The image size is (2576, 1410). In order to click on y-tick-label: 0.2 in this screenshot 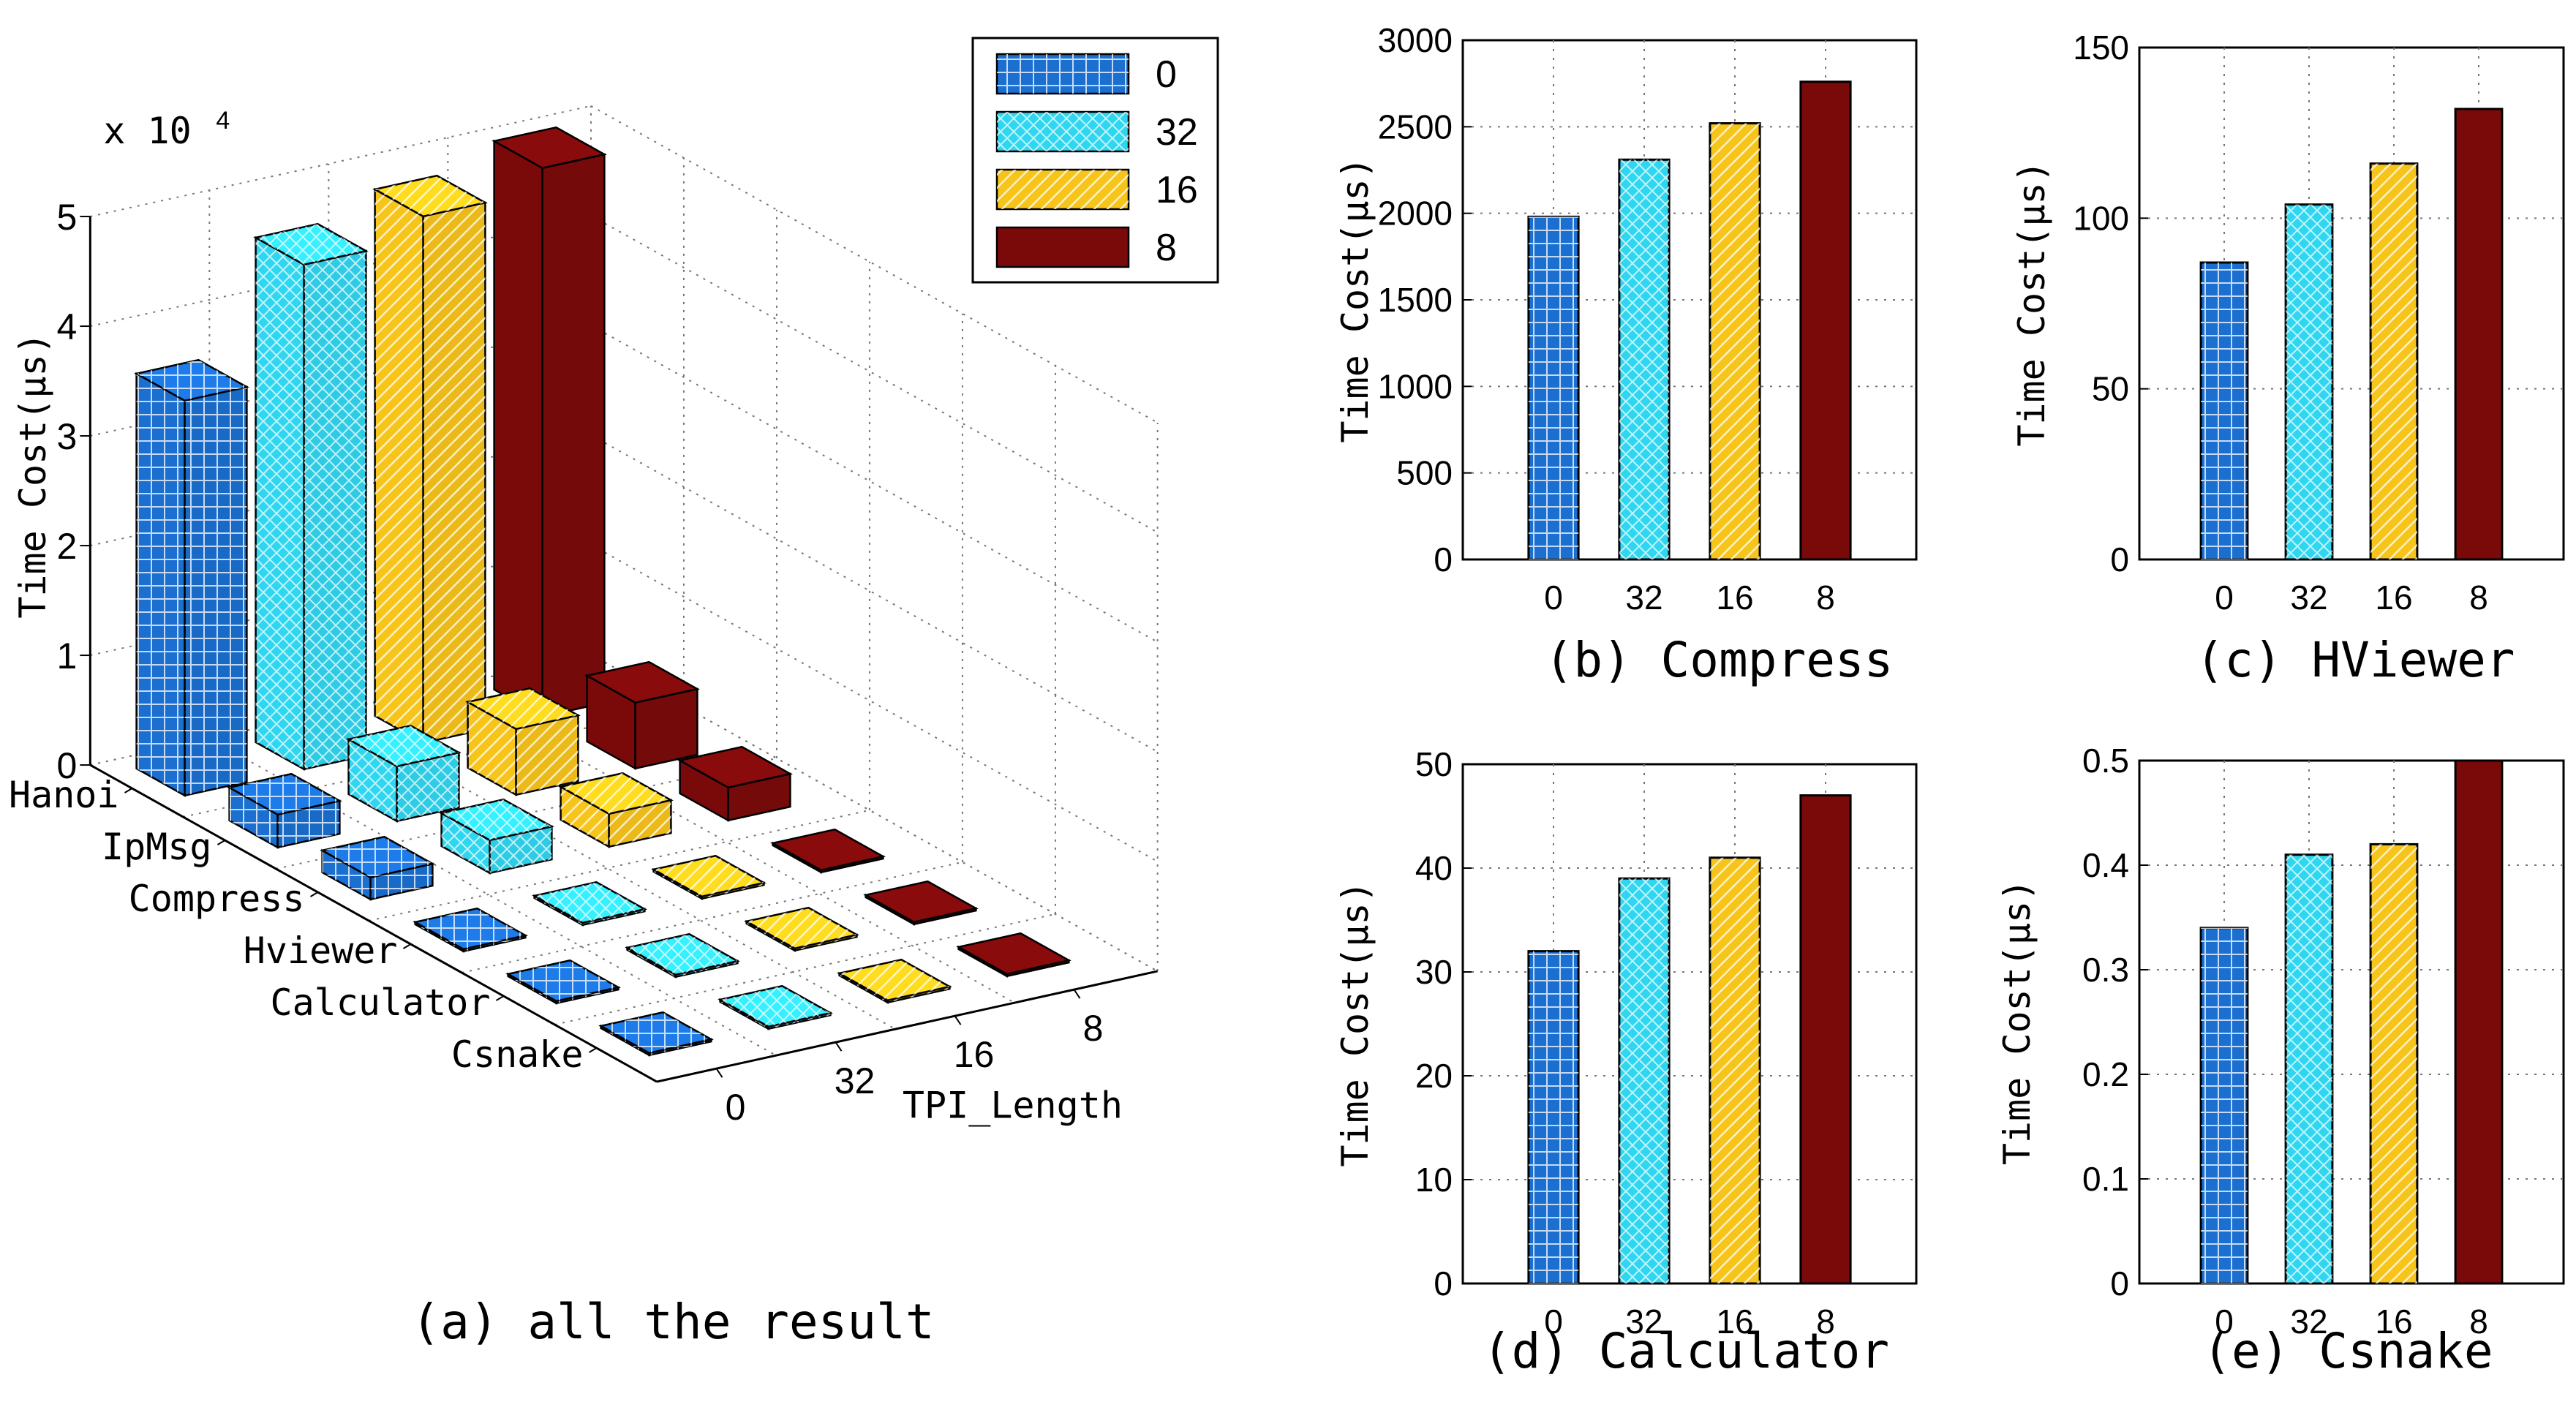, I will do `click(2105, 1074)`.